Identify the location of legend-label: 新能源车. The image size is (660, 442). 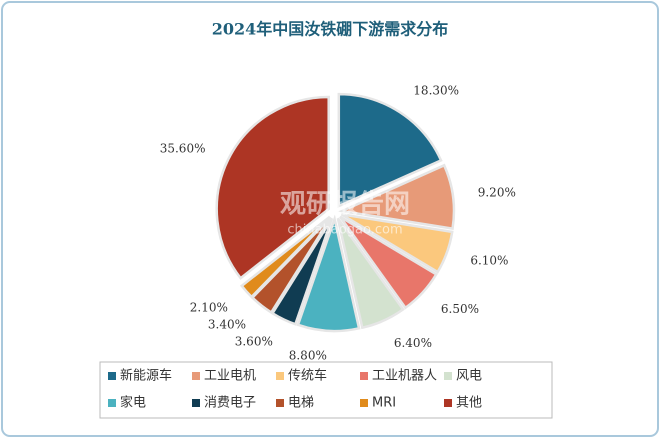
(146, 376).